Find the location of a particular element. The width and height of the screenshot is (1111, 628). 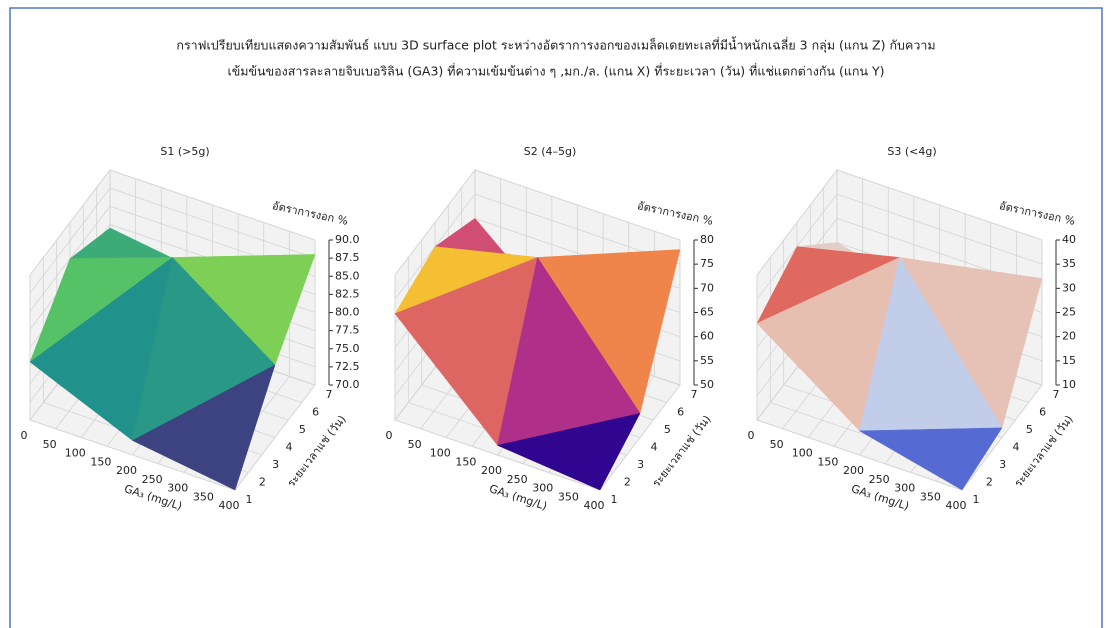

subplot-title: S2 (4–5g) is located at coordinates (550, 151).